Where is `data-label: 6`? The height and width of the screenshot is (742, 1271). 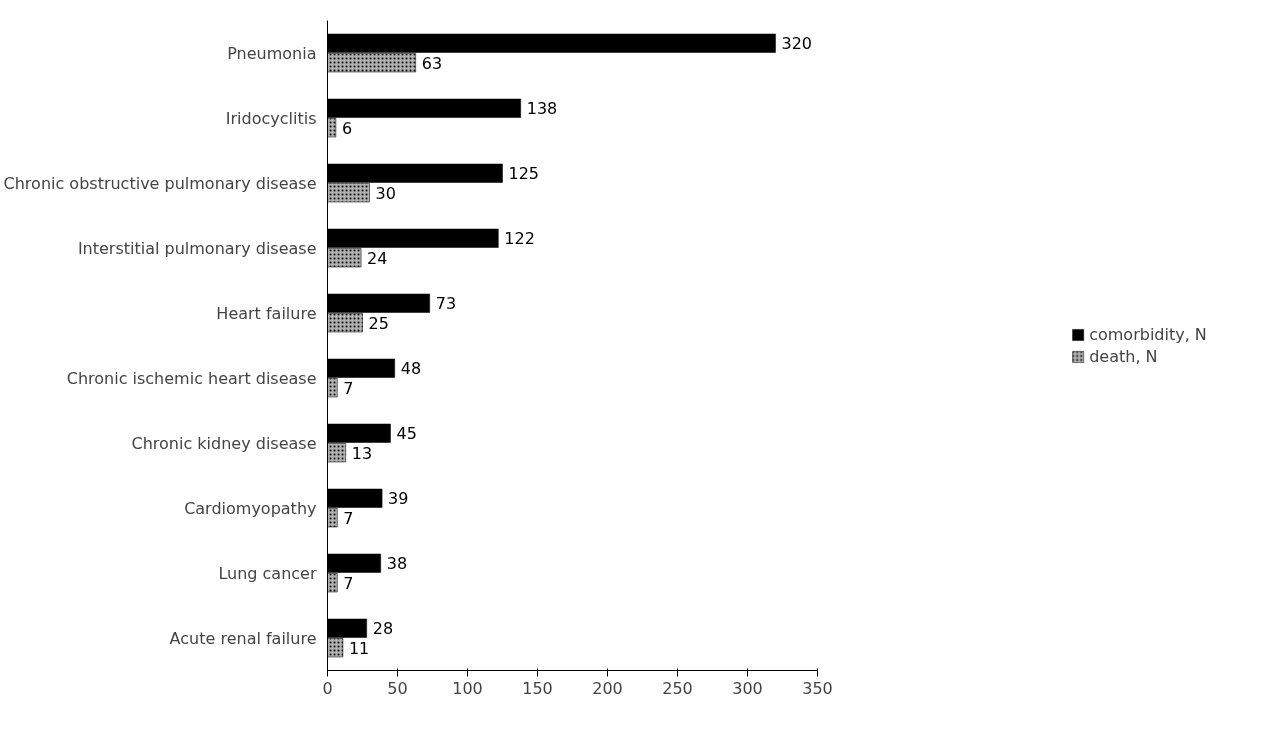
data-label: 6 is located at coordinates (347, 128).